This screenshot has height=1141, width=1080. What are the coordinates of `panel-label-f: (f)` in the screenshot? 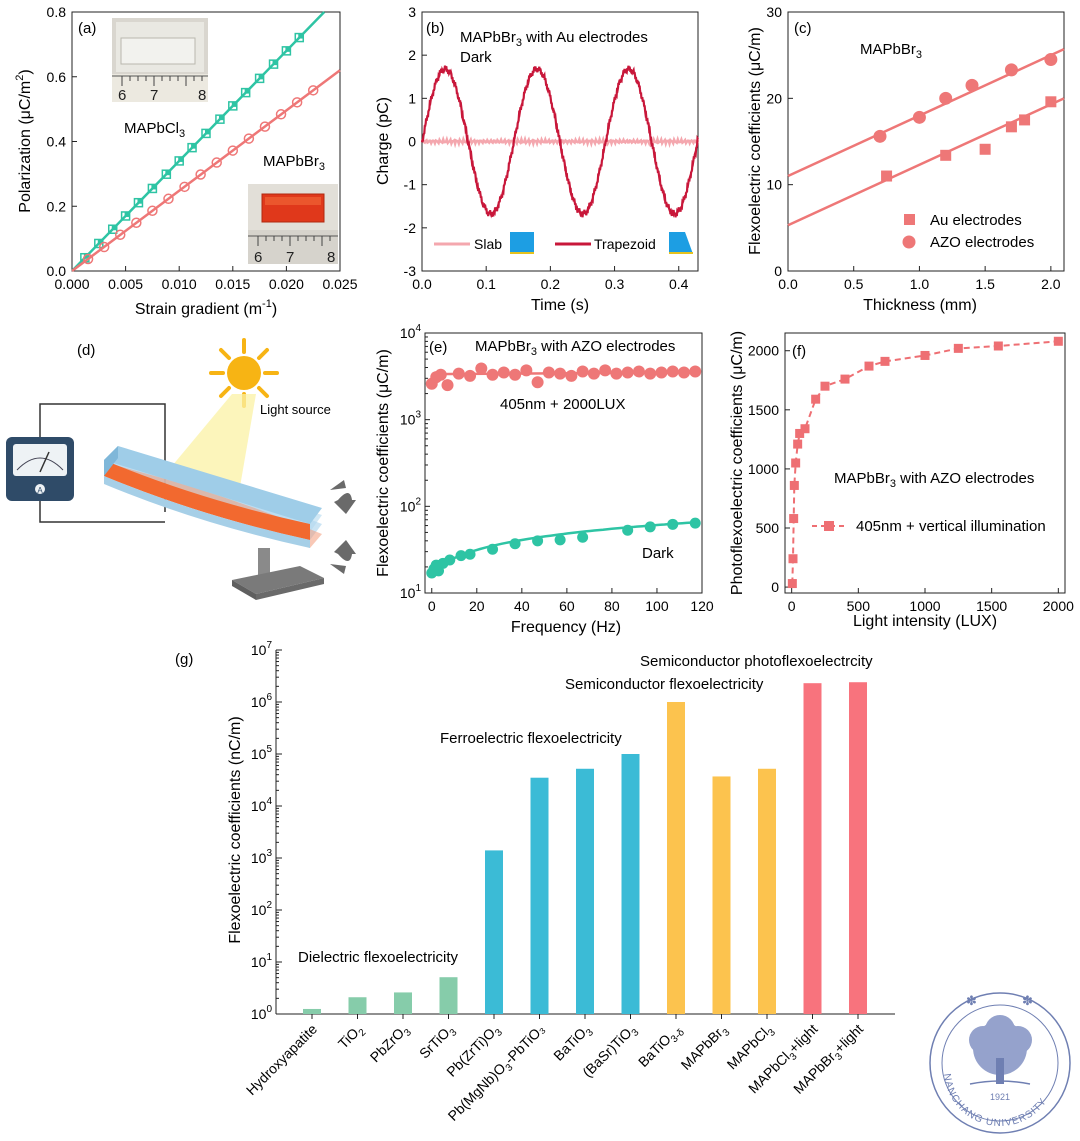 It's located at (799, 351).